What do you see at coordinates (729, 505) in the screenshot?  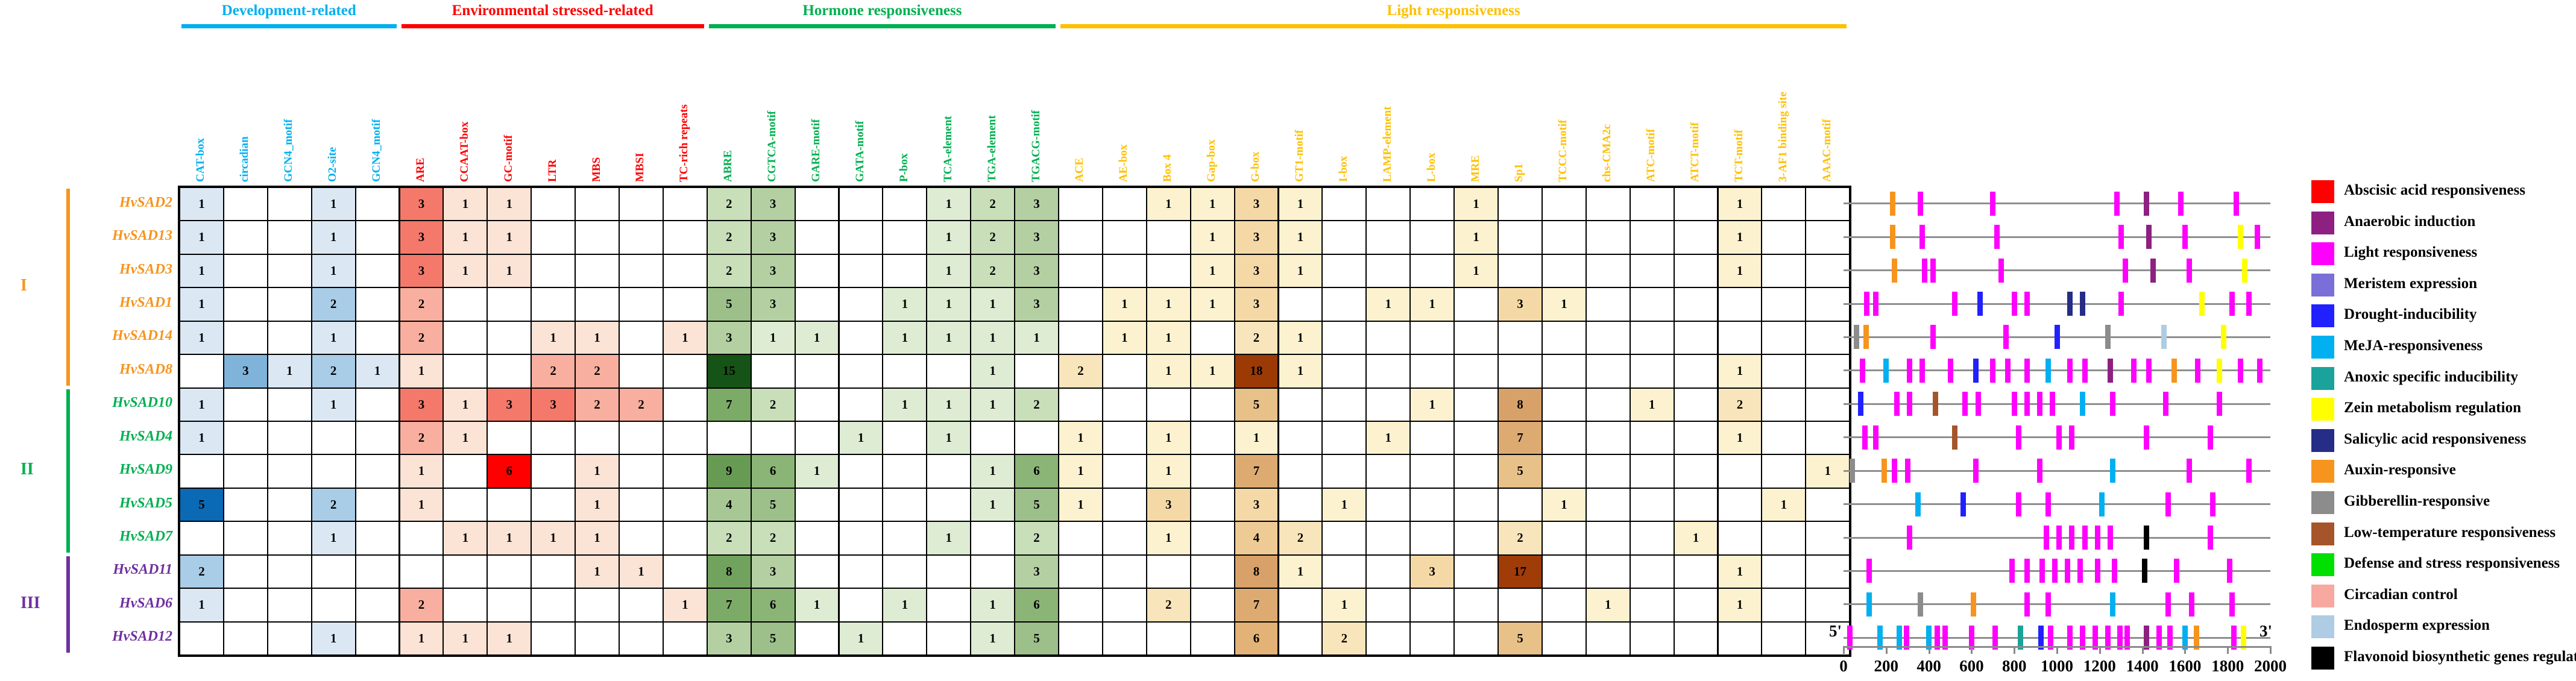 I see `matrix-cell: 4` at bounding box center [729, 505].